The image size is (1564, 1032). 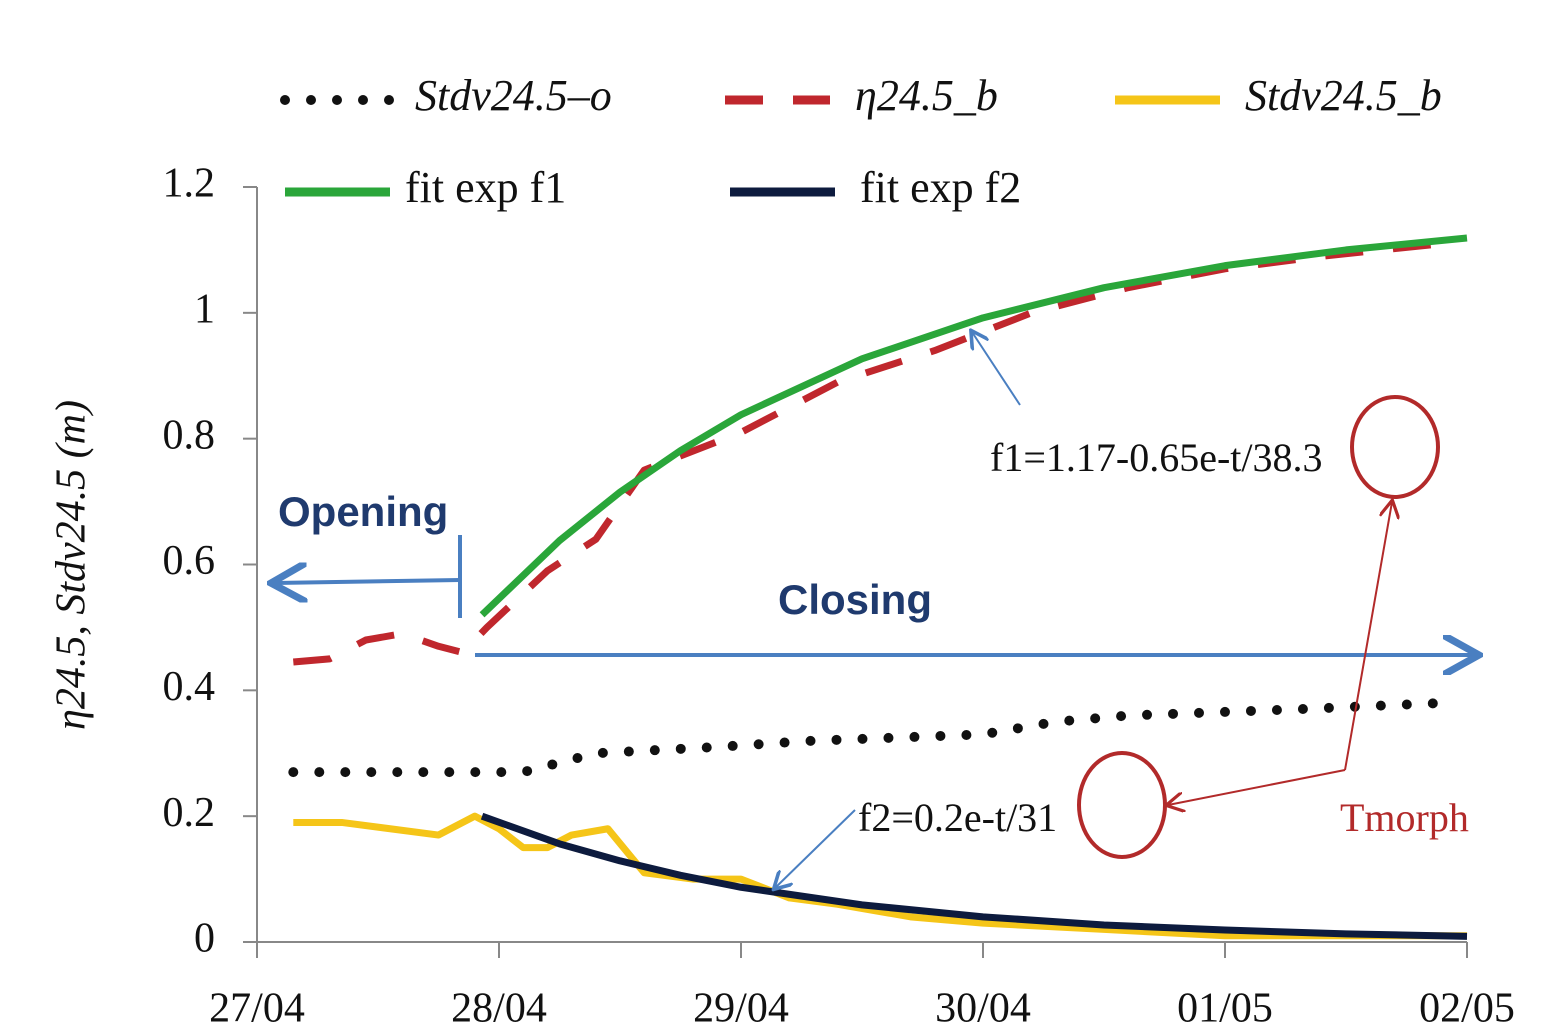 What do you see at coordinates (513, 95) in the screenshot?
I see `legend-label: Stdv24.5–o` at bounding box center [513, 95].